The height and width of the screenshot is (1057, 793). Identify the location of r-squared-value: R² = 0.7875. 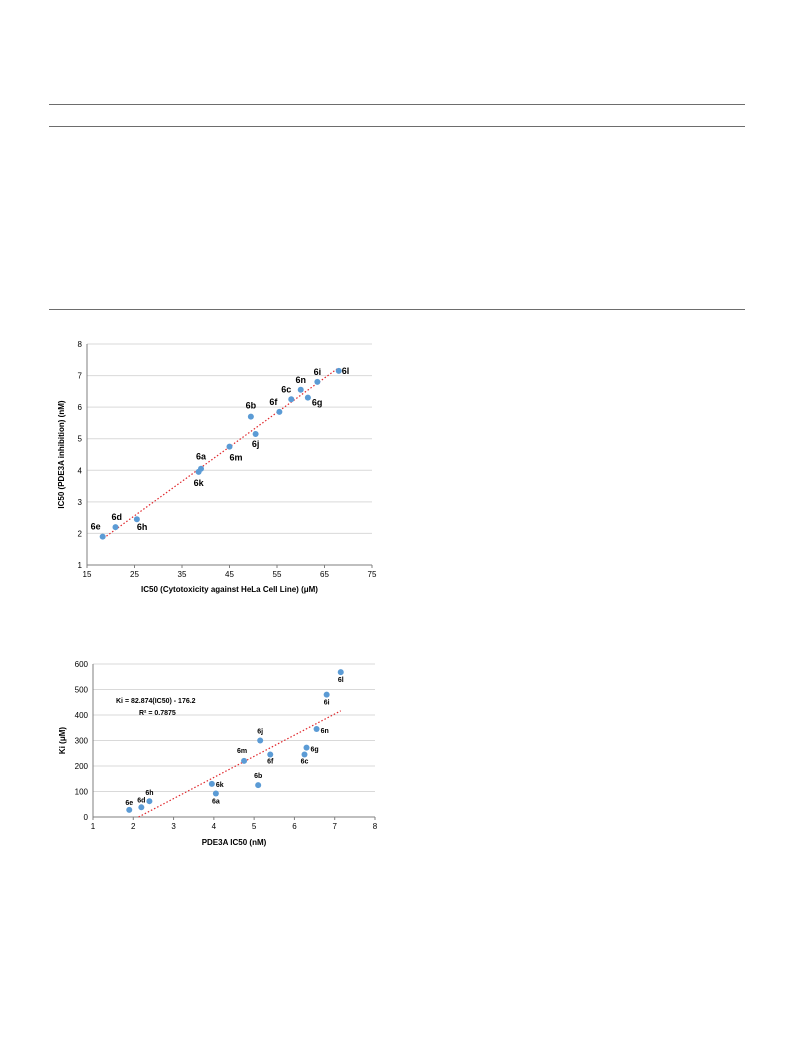
(157, 713).